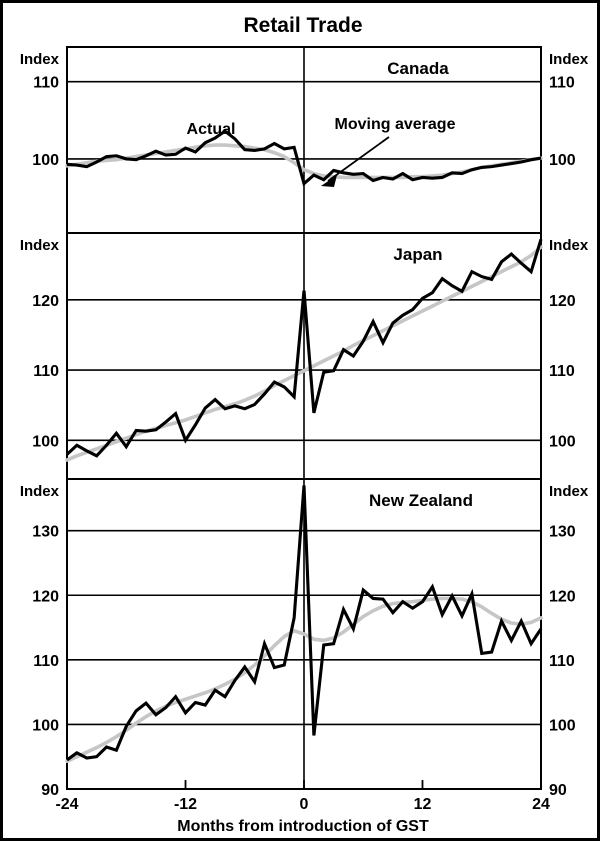 This screenshot has height=841, width=600. Describe the element at coordinates (358, 159) in the screenshot. I see `annotation-leader-line` at that location.